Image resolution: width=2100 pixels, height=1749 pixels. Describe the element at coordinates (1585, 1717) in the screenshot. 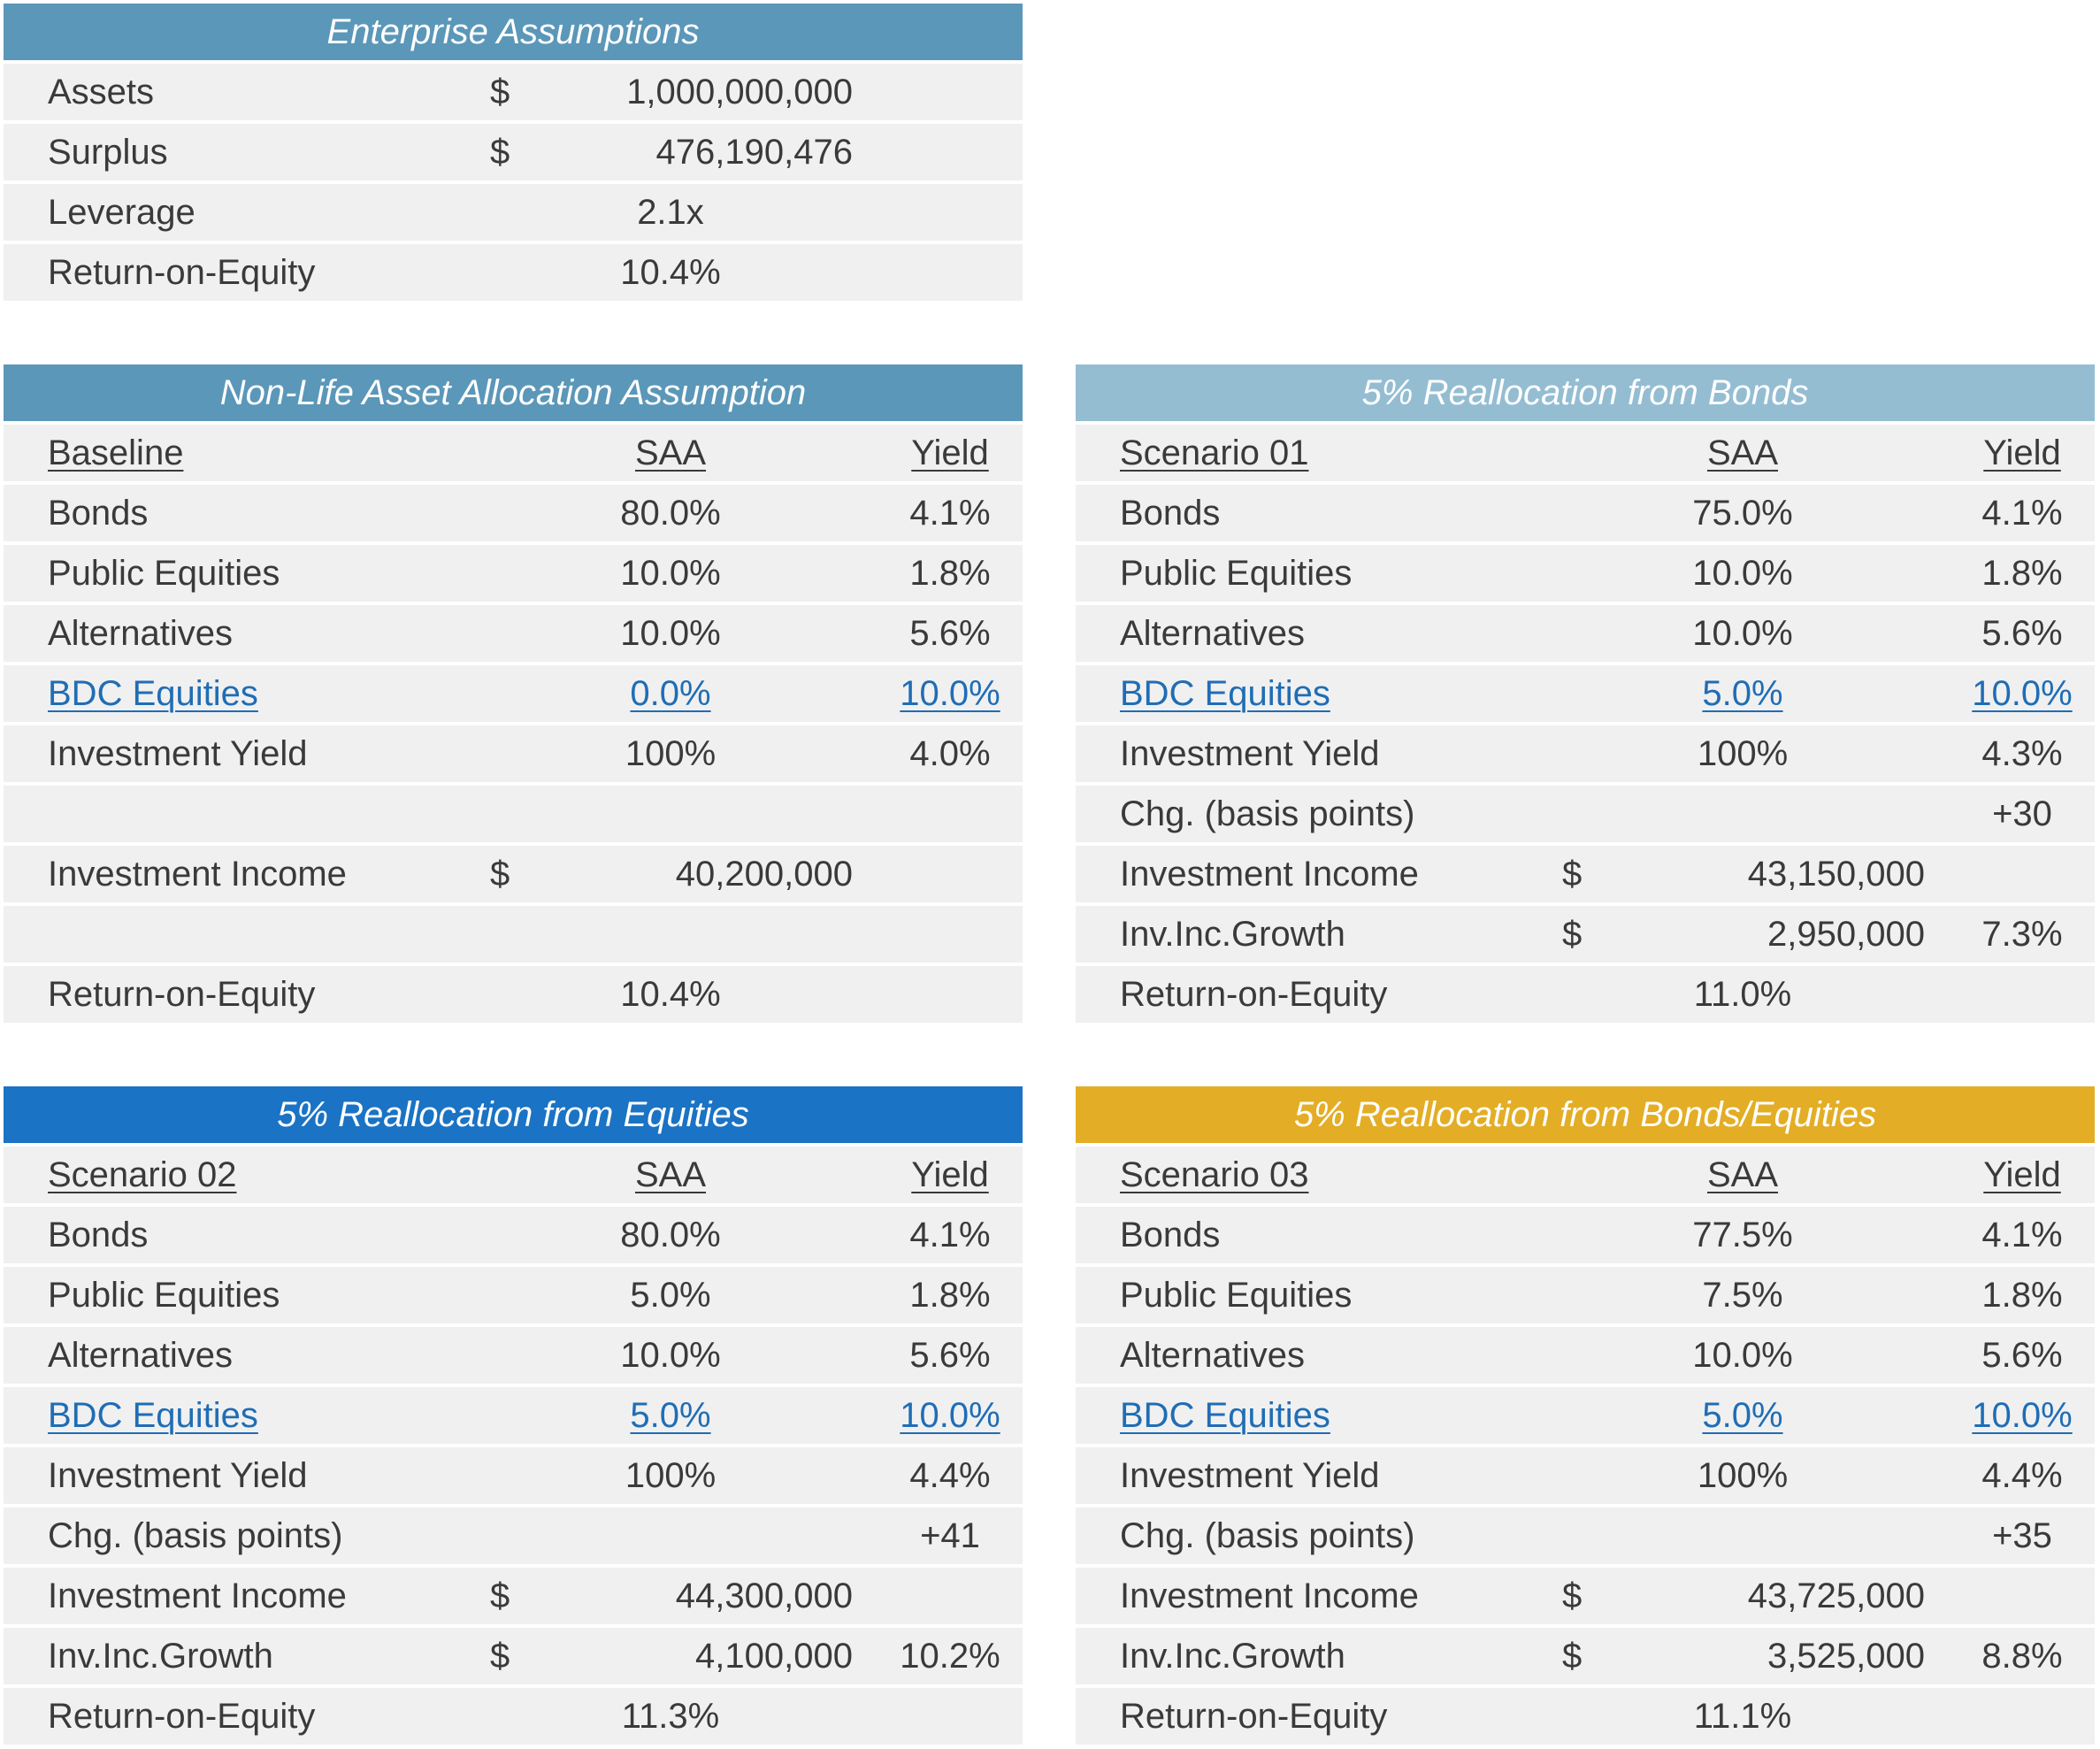

I see `table-row: Return-on-Equity 11.1%` at that location.